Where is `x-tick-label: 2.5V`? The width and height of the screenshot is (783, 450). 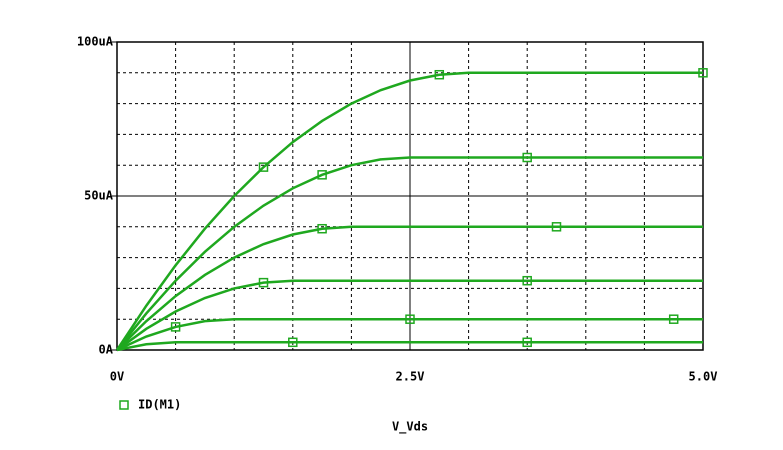 x-tick-label: 2.5V is located at coordinates (410, 377).